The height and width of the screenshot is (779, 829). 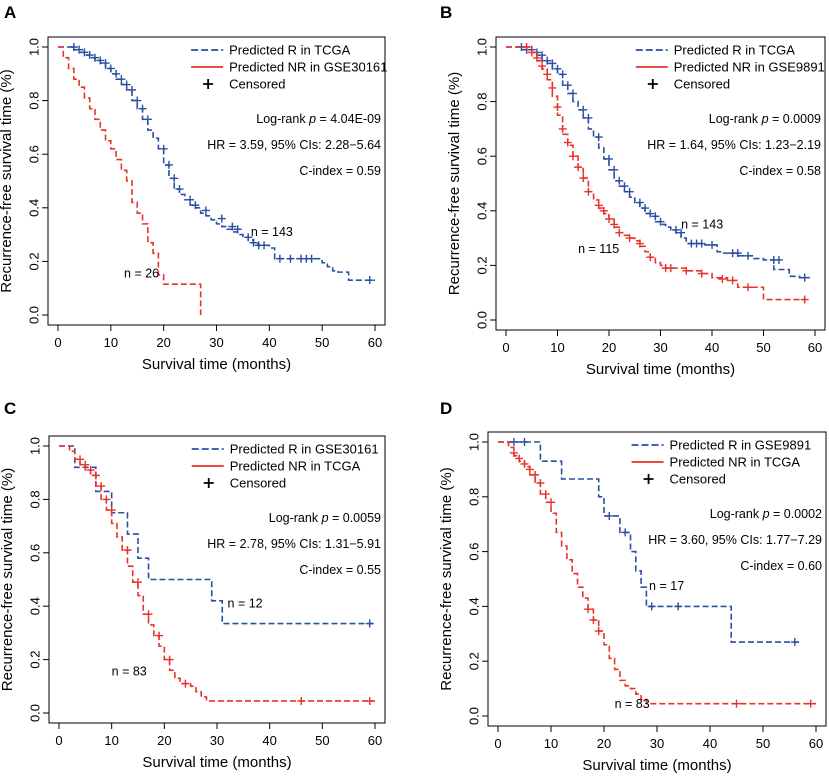 What do you see at coordinates (780, 171) in the screenshot?
I see `c-index-text: C-index = 0.58` at bounding box center [780, 171].